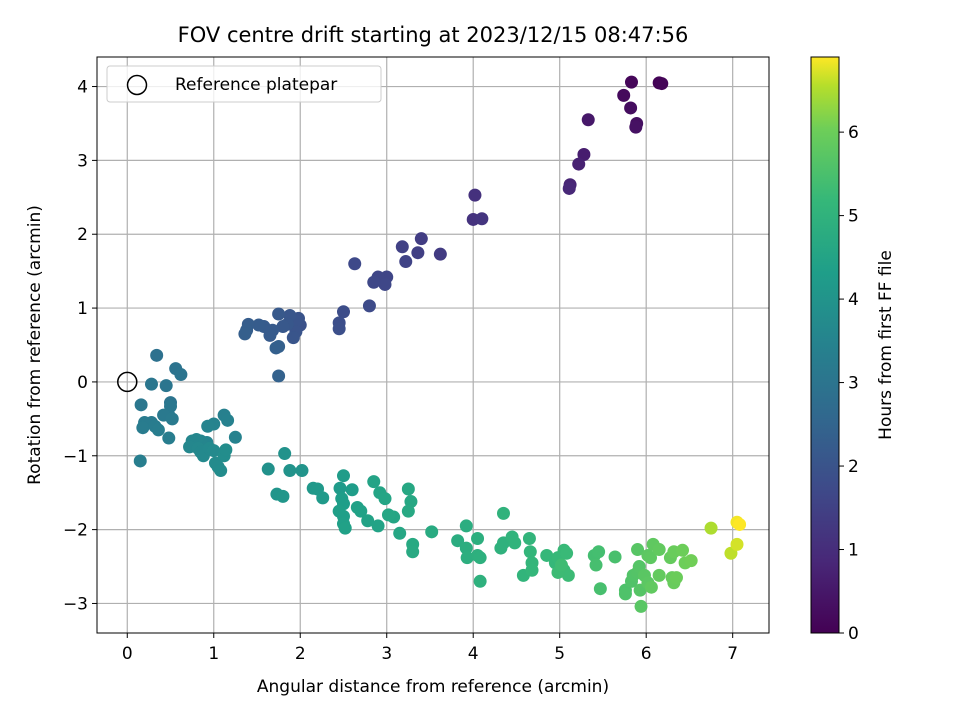  I want to click on x-tick-label: 3, so click(386, 654).